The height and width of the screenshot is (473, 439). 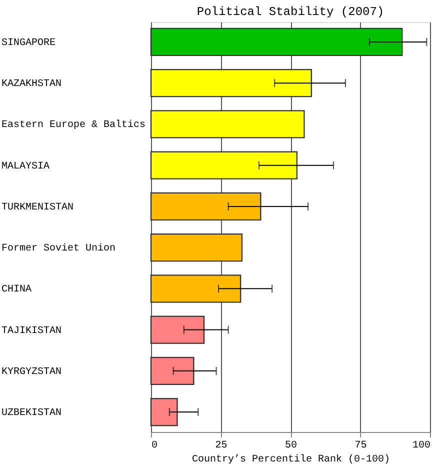 I want to click on y-tick-label: Former Soviet Union, so click(x=59, y=248).